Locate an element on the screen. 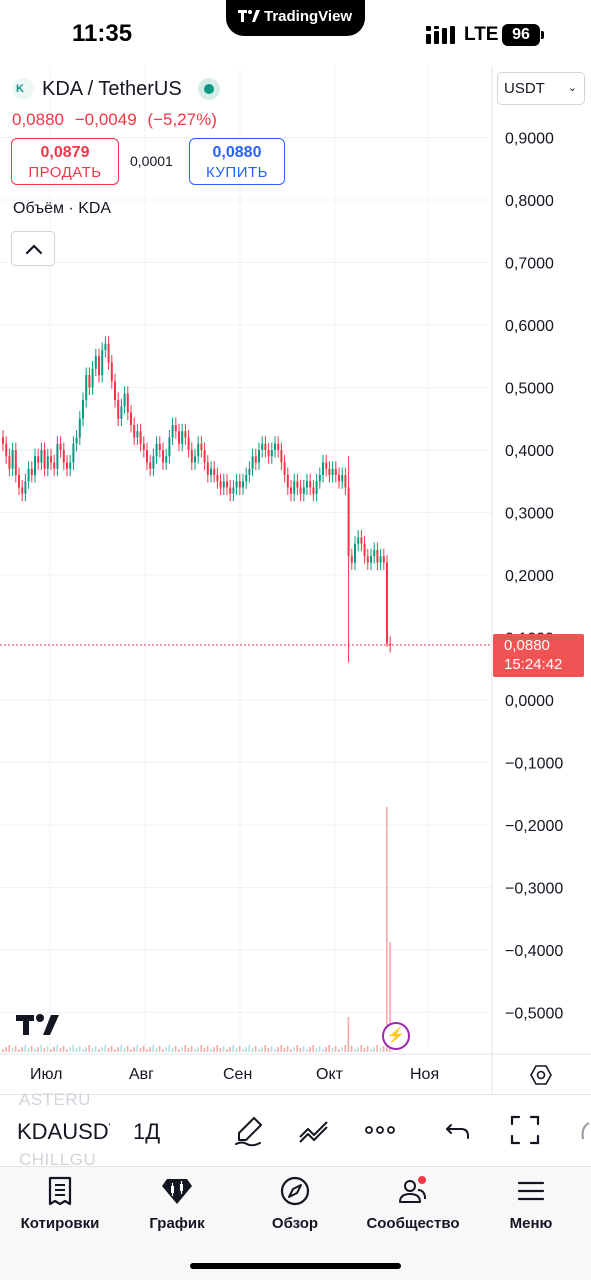 This screenshot has width=591, height=1280. sell-price: 0,0879 is located at coordinates (65, 152).